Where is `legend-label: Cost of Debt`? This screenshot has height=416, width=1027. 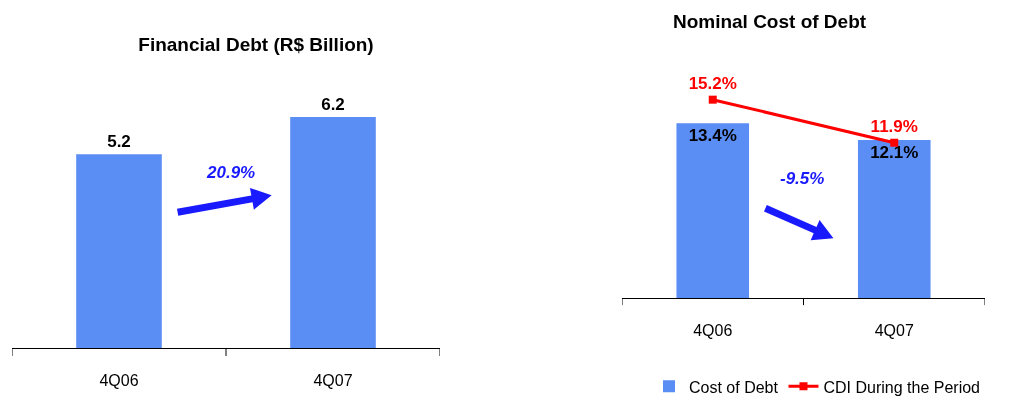
legend-label: Cost of Debt is located at coordinates (734, 387).